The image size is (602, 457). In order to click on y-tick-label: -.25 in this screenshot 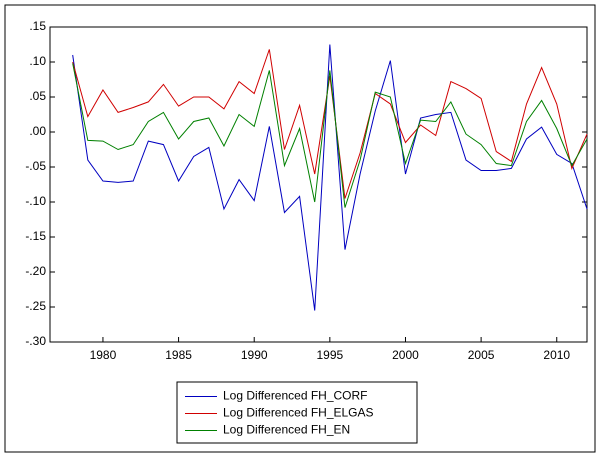, I will do `click(35, 306)`.